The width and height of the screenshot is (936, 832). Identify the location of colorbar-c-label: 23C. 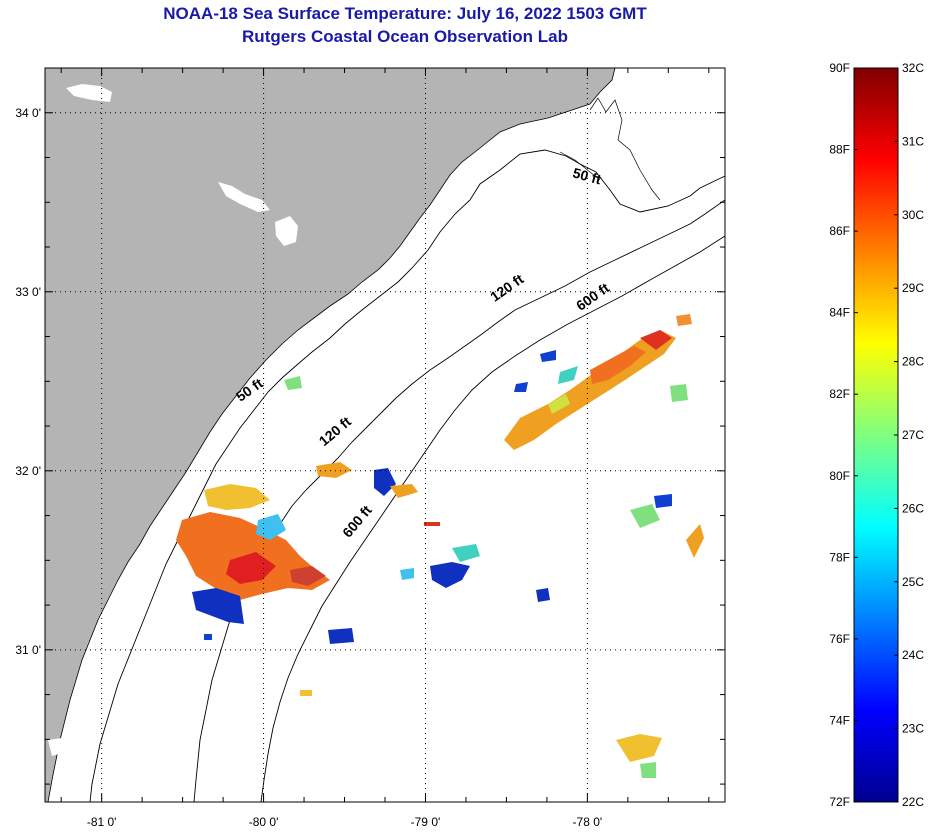
(913, 729).